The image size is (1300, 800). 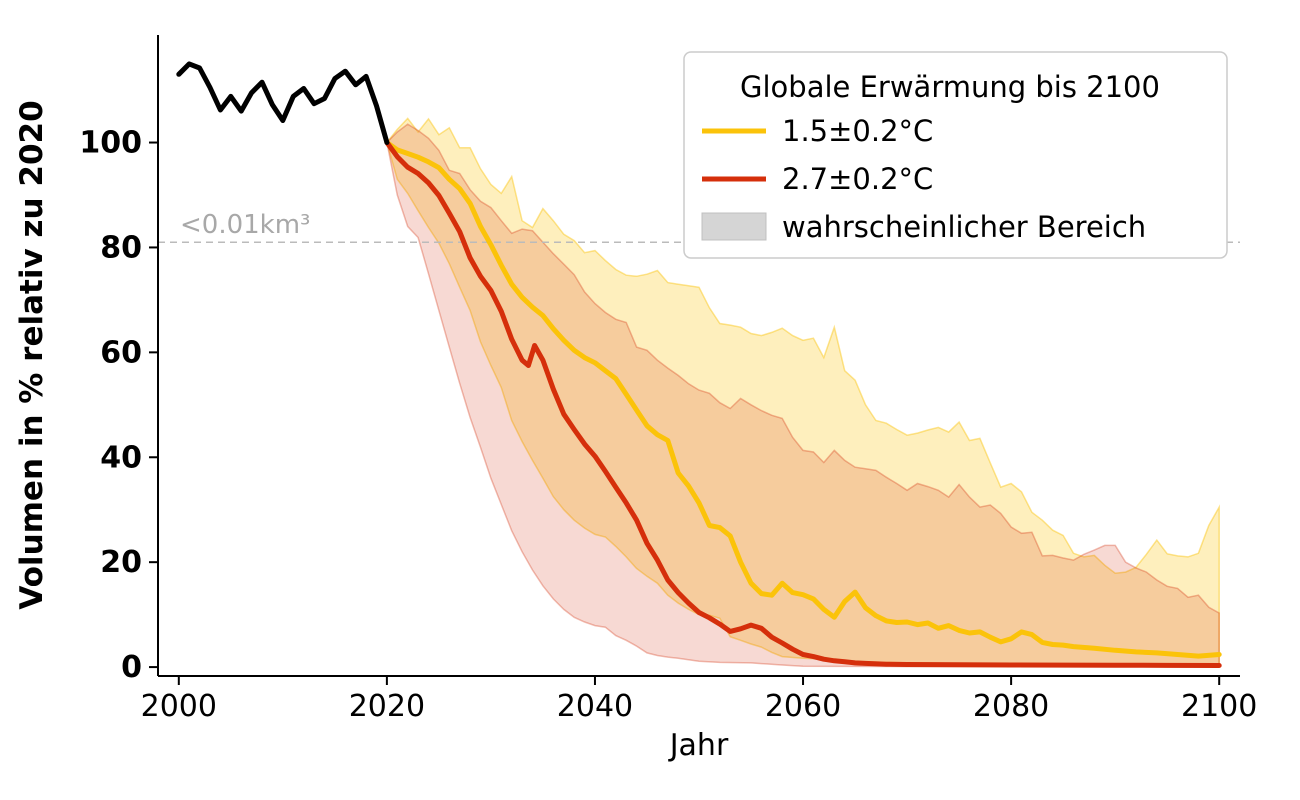 I want to click on y-tick-label: 0, so click(x=131, y=667).